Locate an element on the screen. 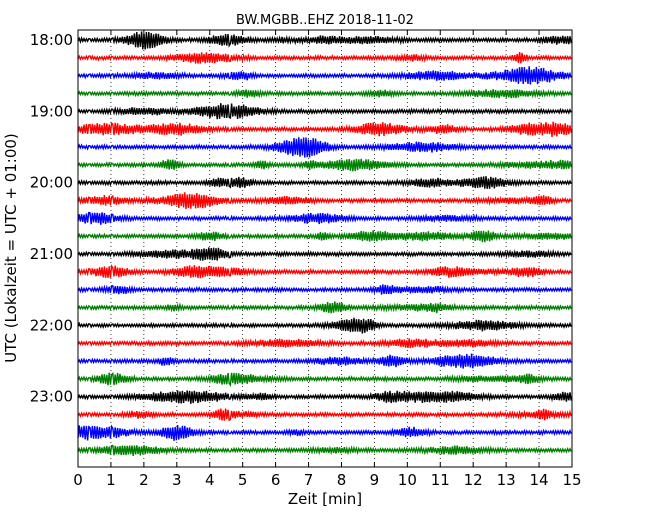 This screenshot has width=650, height=524. x-axis-label: Zeit [min] is located at coordinates (325, 499).